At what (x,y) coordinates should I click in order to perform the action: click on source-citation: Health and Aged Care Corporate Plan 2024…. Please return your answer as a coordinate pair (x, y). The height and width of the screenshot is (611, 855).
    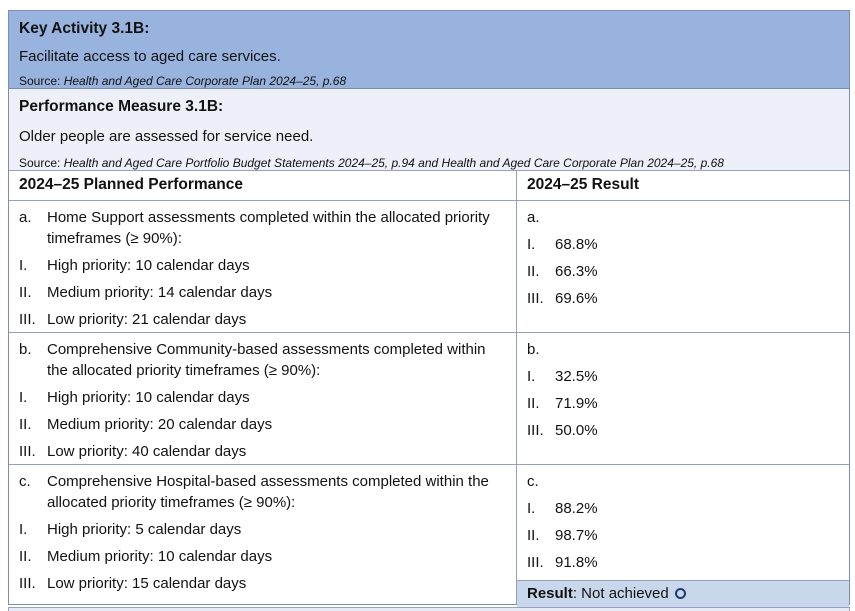
    Looking at the image, I should click on (205, 81).